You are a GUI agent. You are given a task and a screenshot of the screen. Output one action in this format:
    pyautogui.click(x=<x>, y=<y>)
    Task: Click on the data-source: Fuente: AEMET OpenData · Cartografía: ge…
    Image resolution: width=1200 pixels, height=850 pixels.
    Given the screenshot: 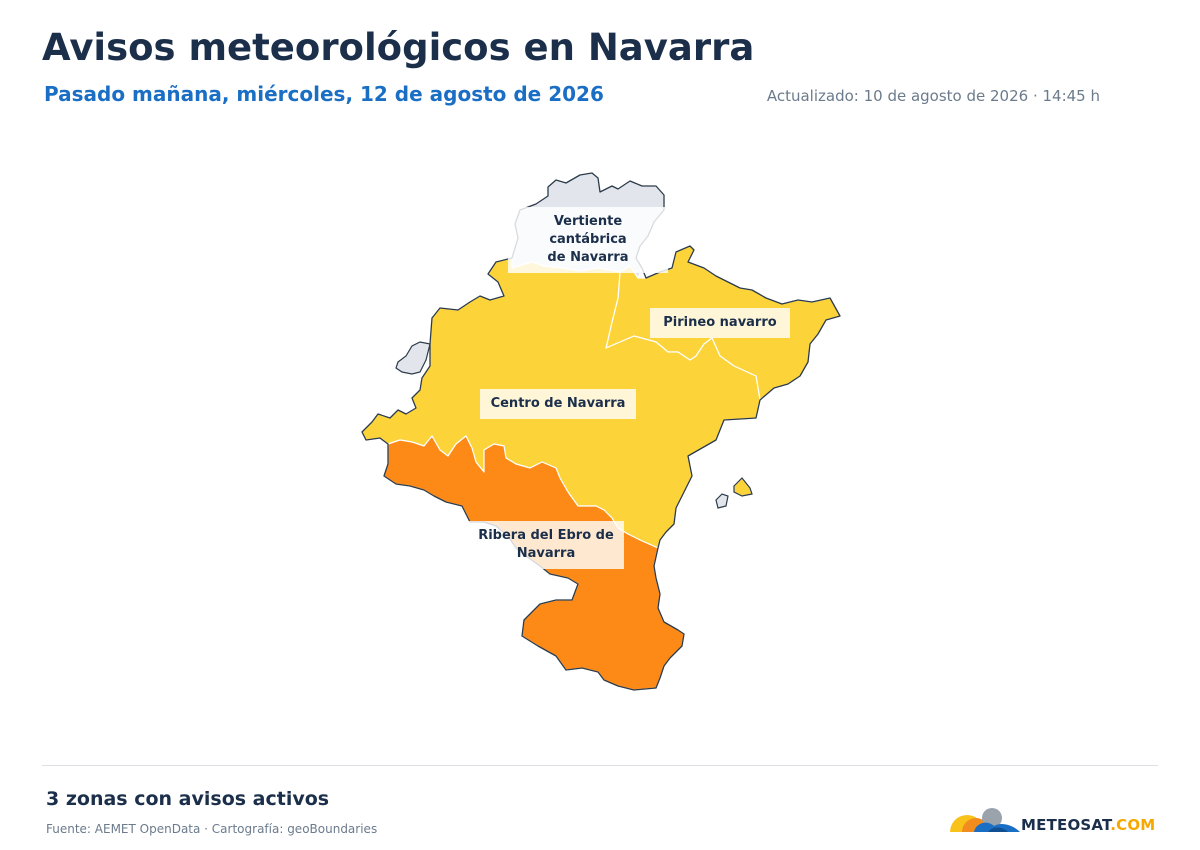 What is the action you would take?
    pyautogui.click(x=212, y=829)
    